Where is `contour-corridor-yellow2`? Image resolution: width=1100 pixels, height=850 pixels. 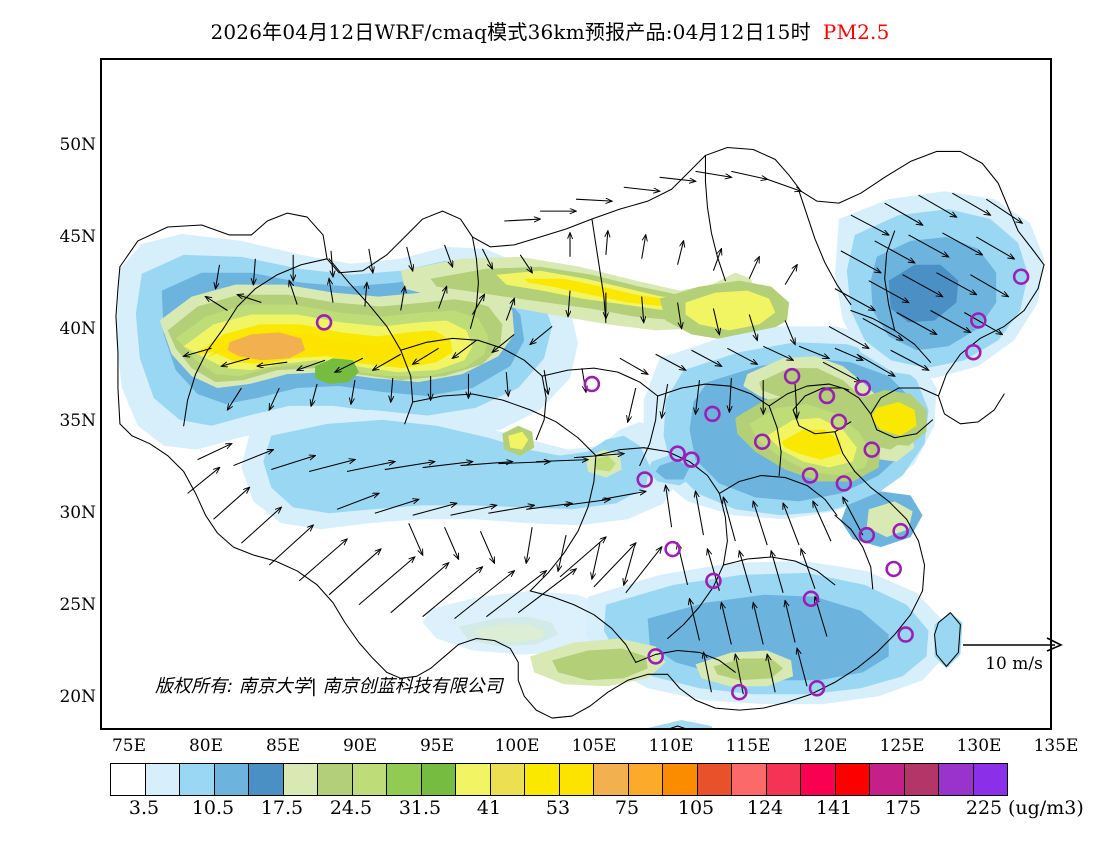 contour-corridor-yellow2 is located at coordinates (605, 292).